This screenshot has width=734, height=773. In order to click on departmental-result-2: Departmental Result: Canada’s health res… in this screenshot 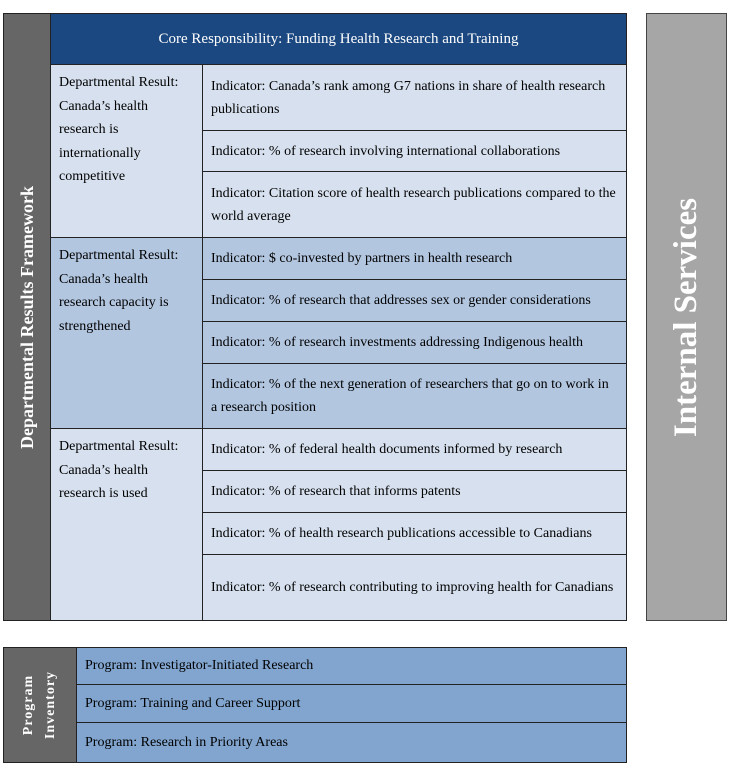, I will do `click(126, 333)`.